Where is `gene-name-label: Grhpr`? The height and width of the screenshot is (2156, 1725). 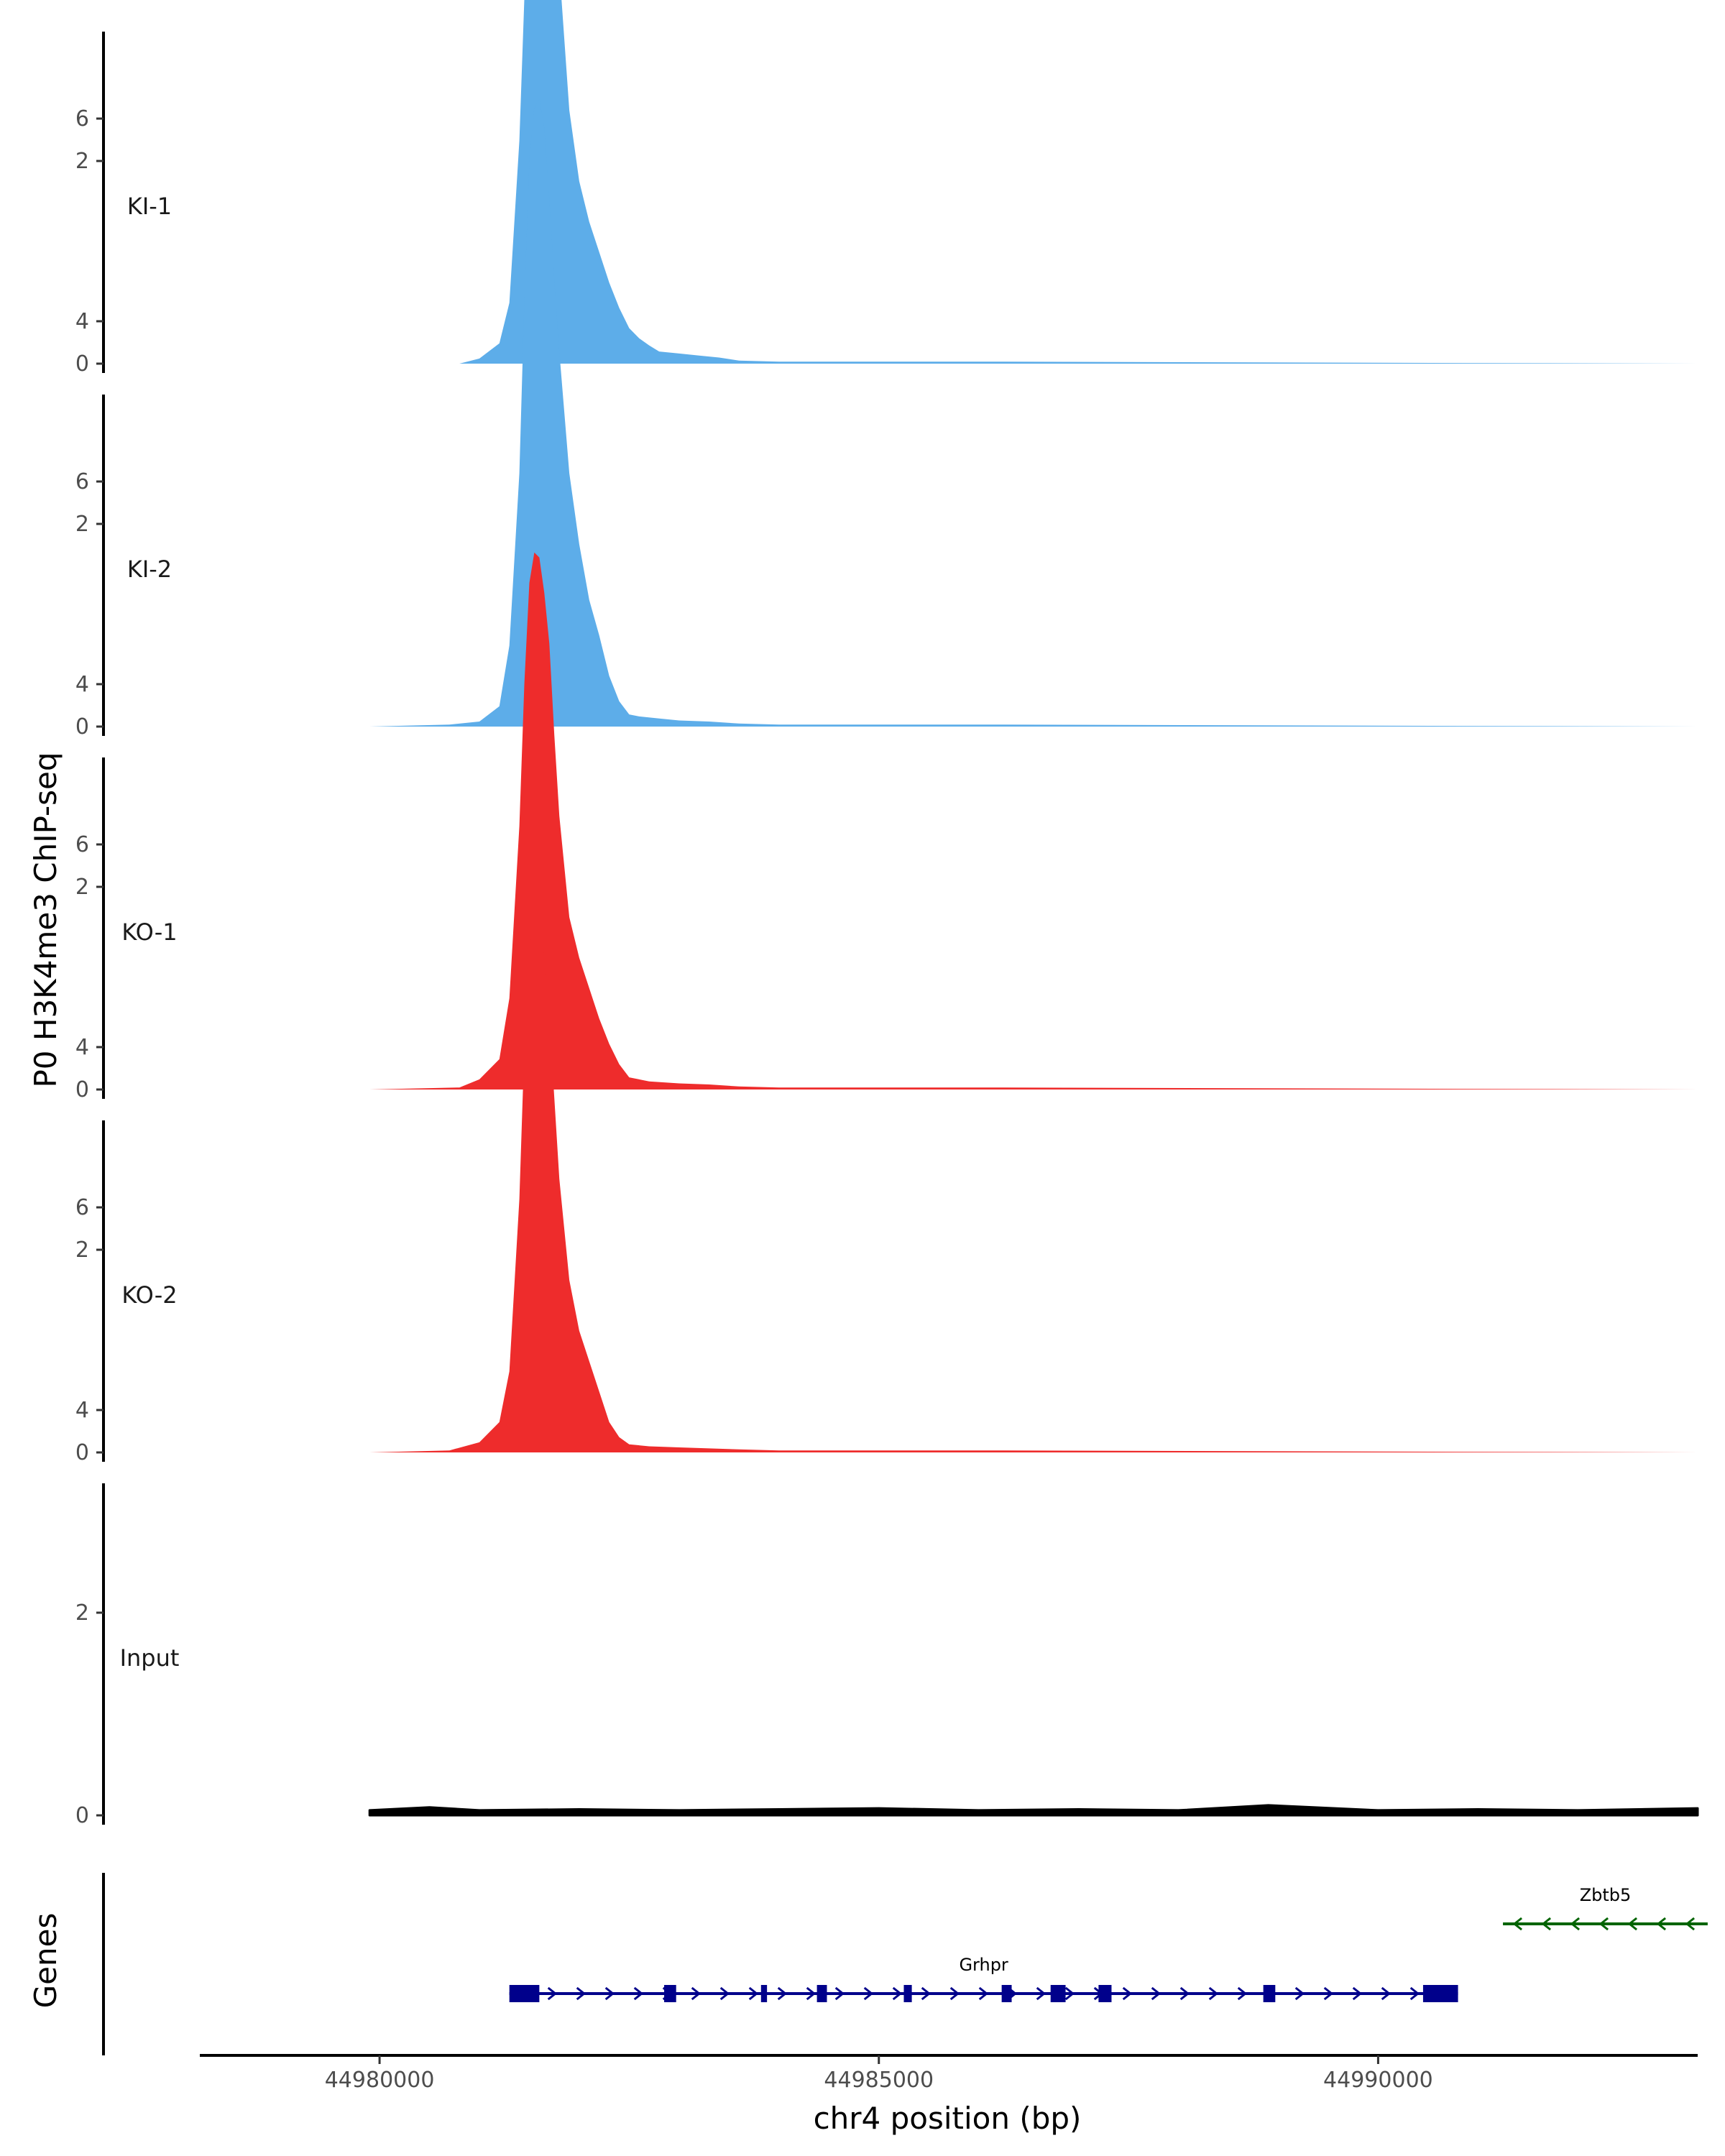 gene-name-label: Grhpr is located at coordinates (983, 1965).